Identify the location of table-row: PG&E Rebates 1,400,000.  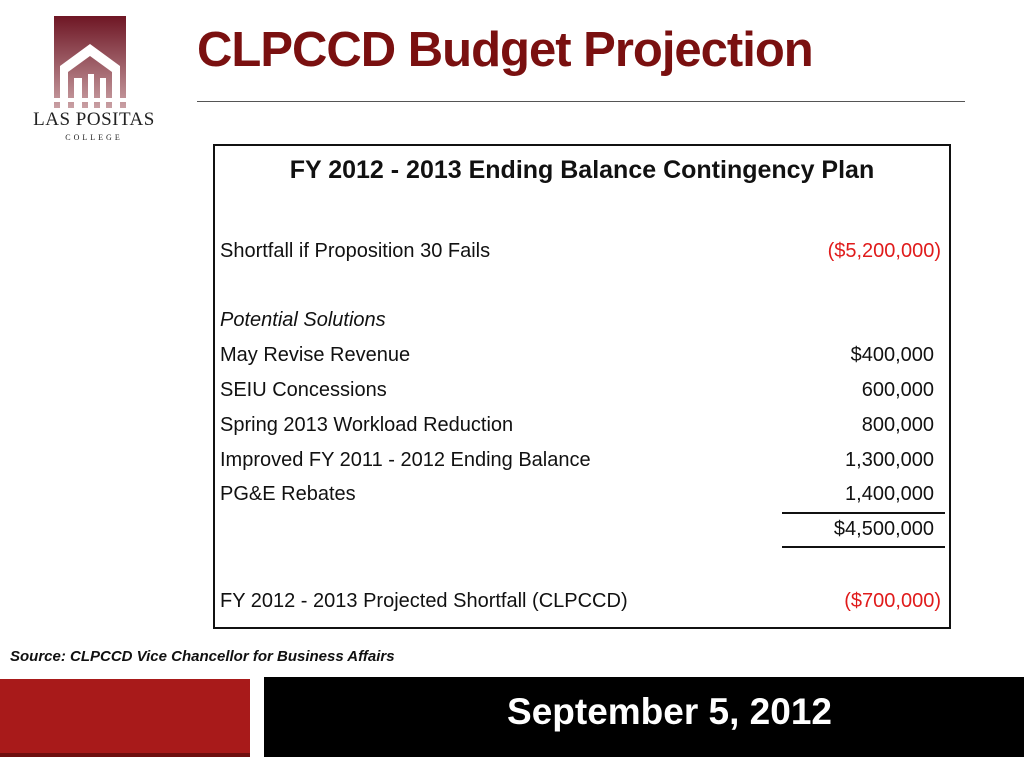
(580, 498).